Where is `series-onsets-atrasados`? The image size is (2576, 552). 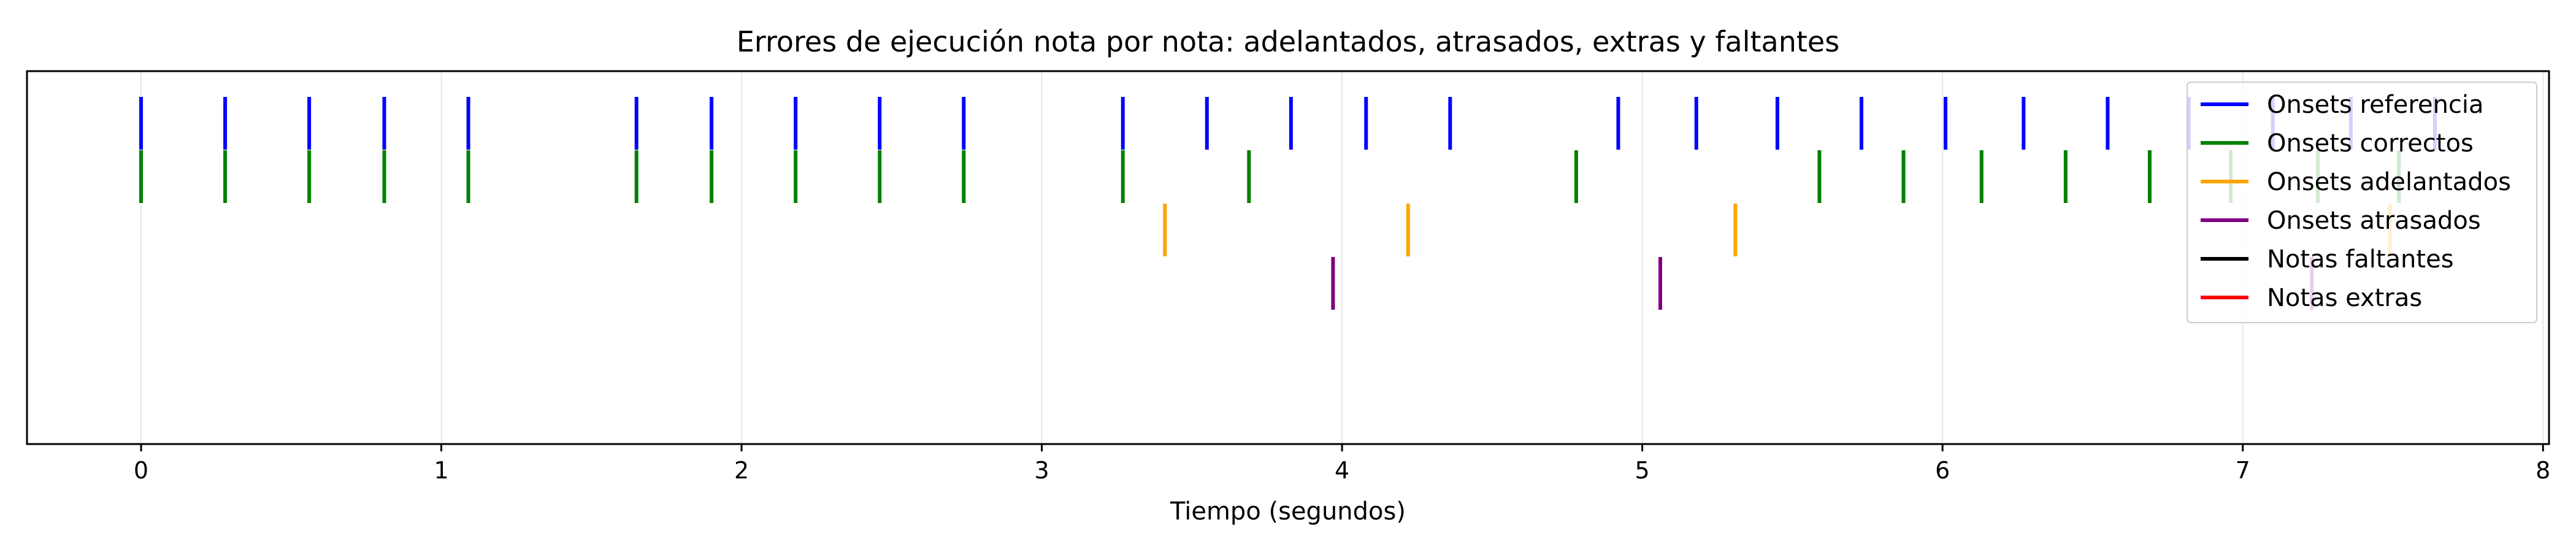 series-onsets-atrasados is located at coordinates (1822, 283).